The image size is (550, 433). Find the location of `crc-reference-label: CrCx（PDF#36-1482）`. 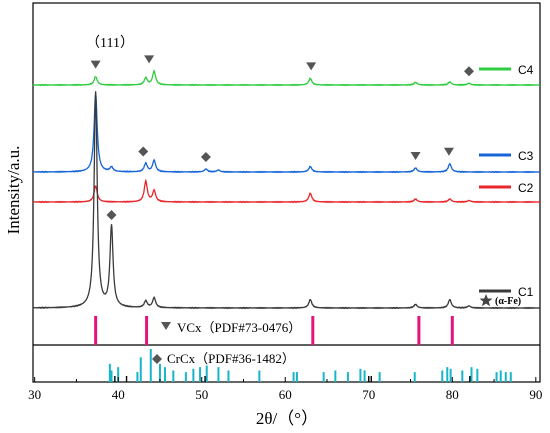

crc-reference-label: CrCx（PDF#36-1482） is located at coordinates (223, 358).